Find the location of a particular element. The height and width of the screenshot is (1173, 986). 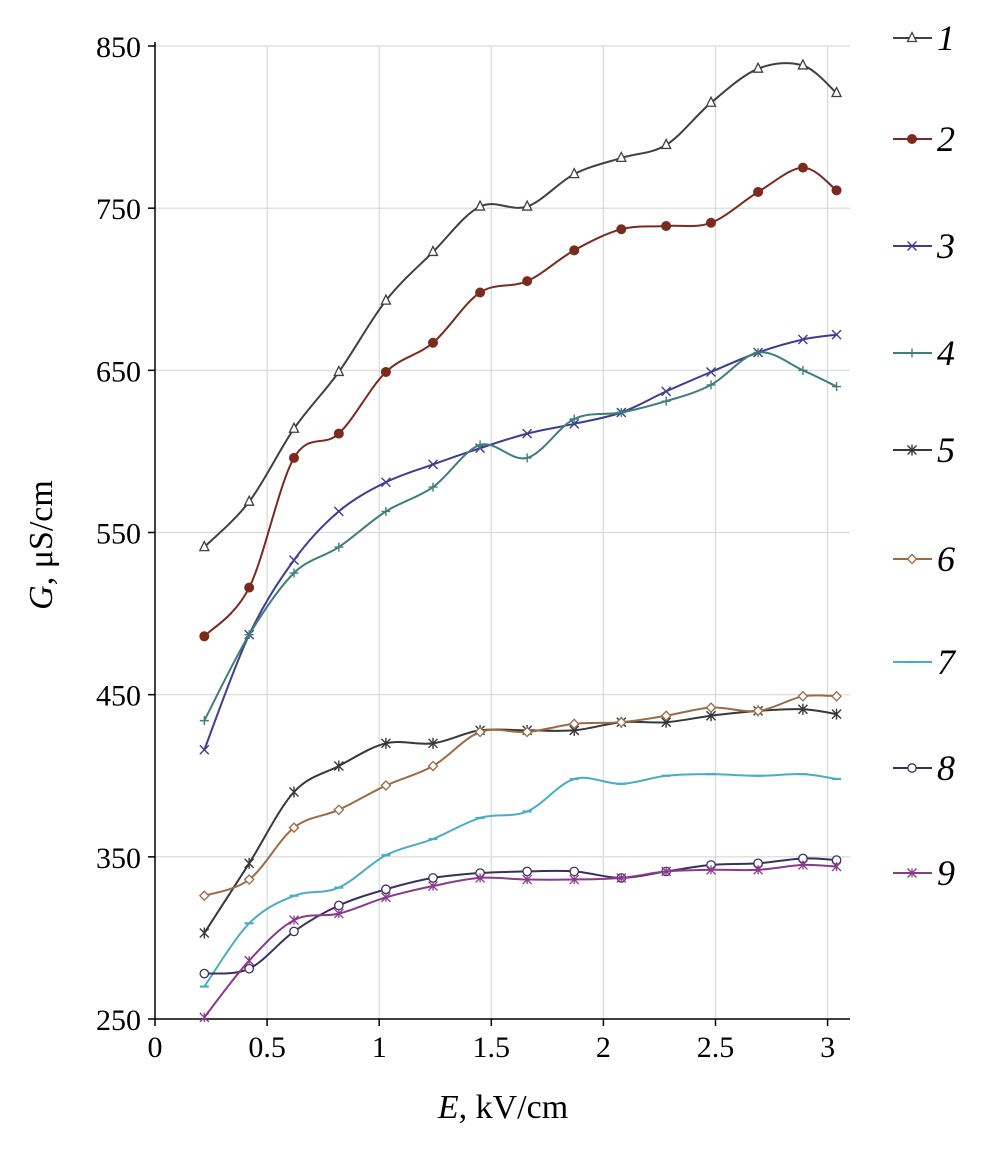

legend: 1 2 3 4 5 6 7 8 9 is located at coordinates (925, 455).